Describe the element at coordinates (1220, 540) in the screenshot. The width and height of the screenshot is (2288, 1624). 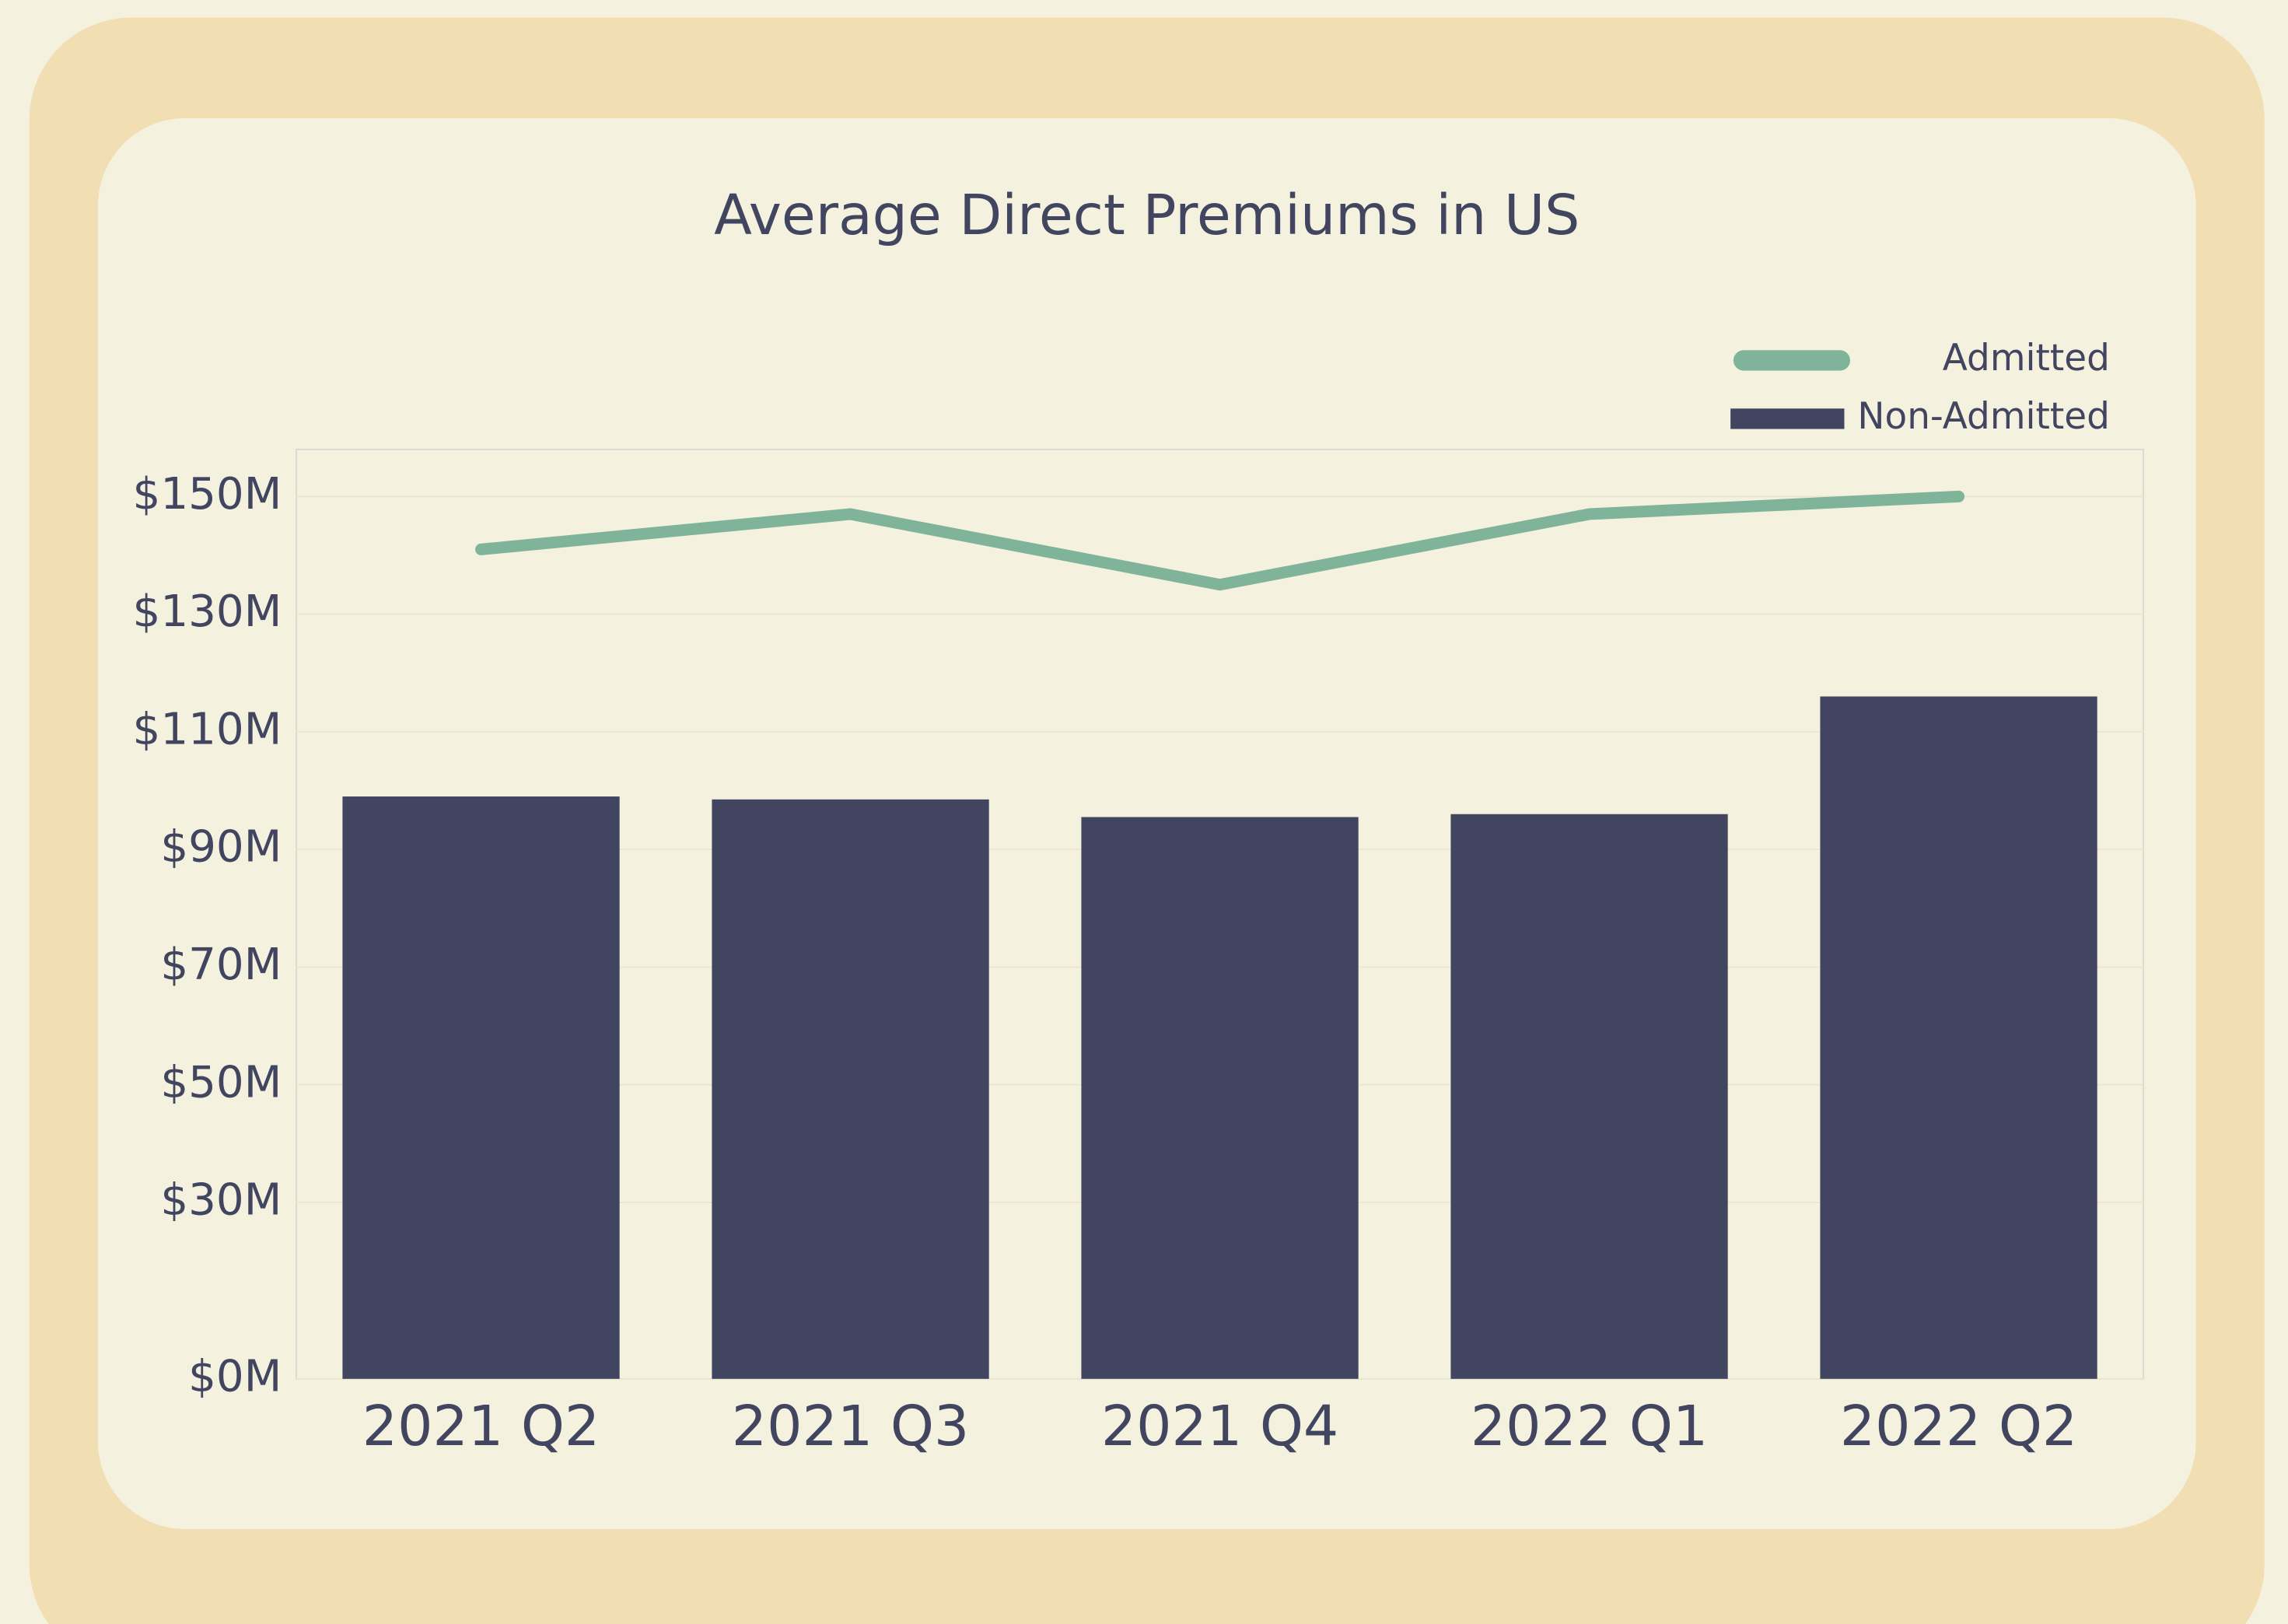
I see `line` at that location.